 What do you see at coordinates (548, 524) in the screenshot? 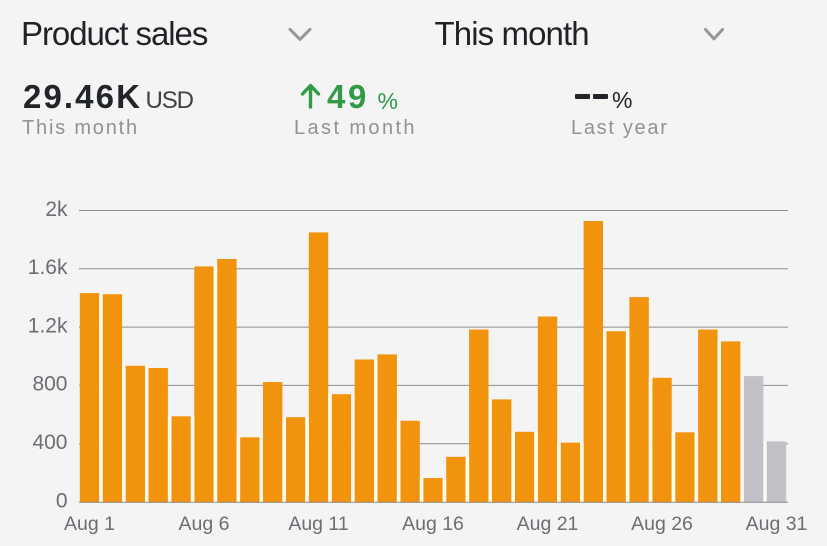
I see `svg-text: Aug 21` at bounding box center [548, 524].